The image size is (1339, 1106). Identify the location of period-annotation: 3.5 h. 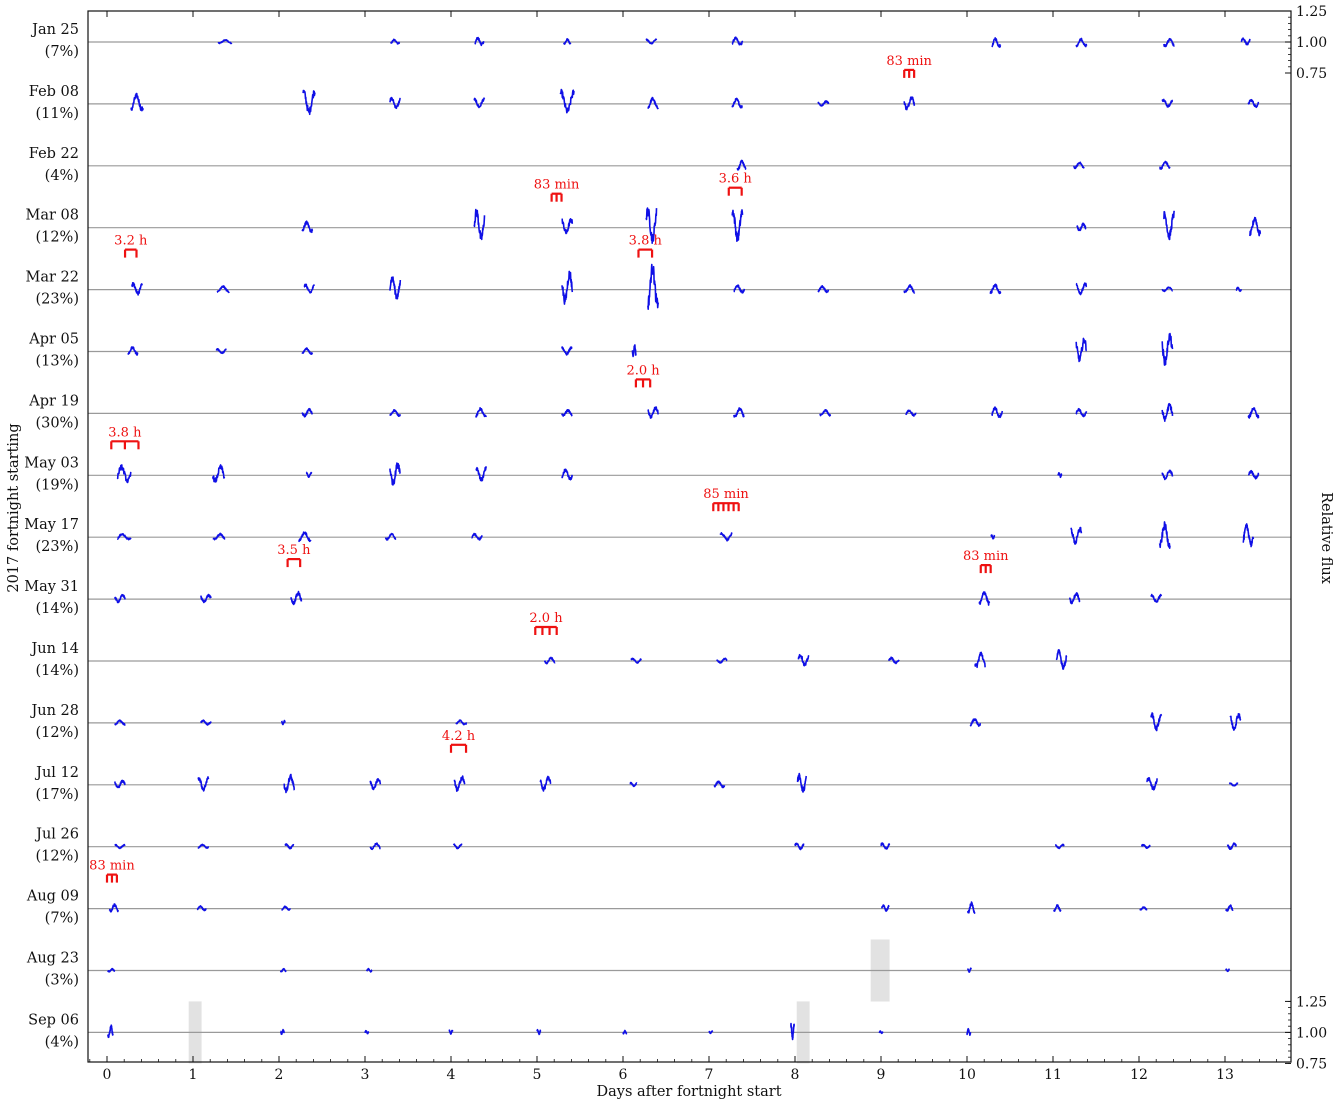
(294, 555).